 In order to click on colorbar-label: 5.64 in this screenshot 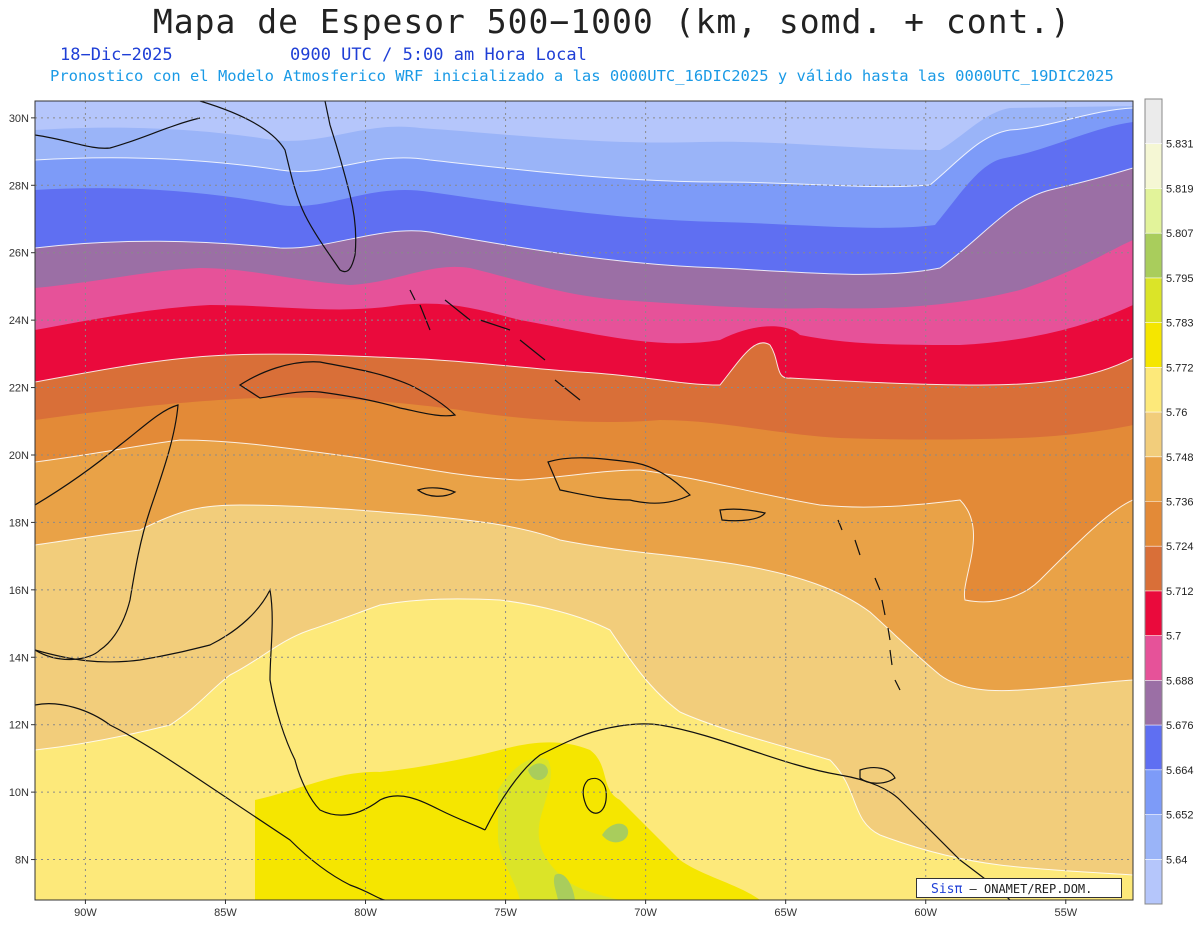, I will do `click(1176, 860)`.